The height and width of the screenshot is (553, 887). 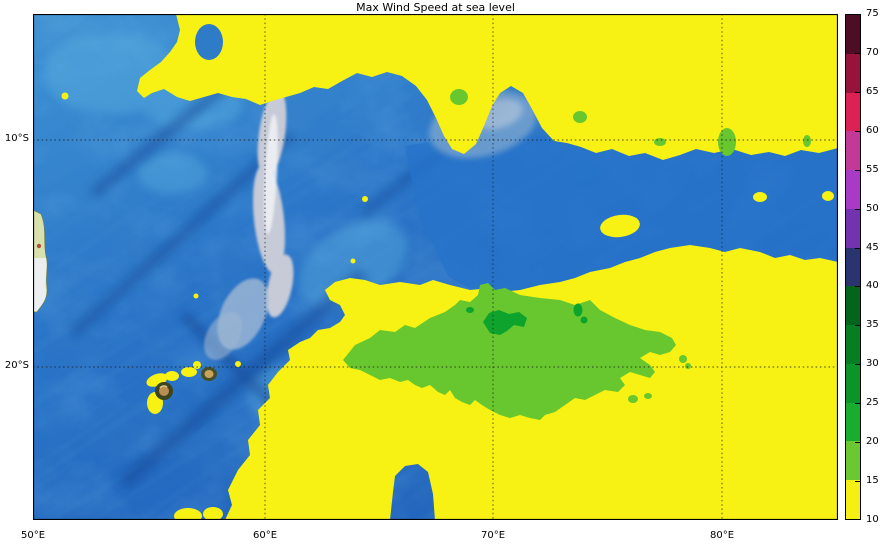 I want to click on colorbar-tick-45: 45, so click(x=872, y=247).